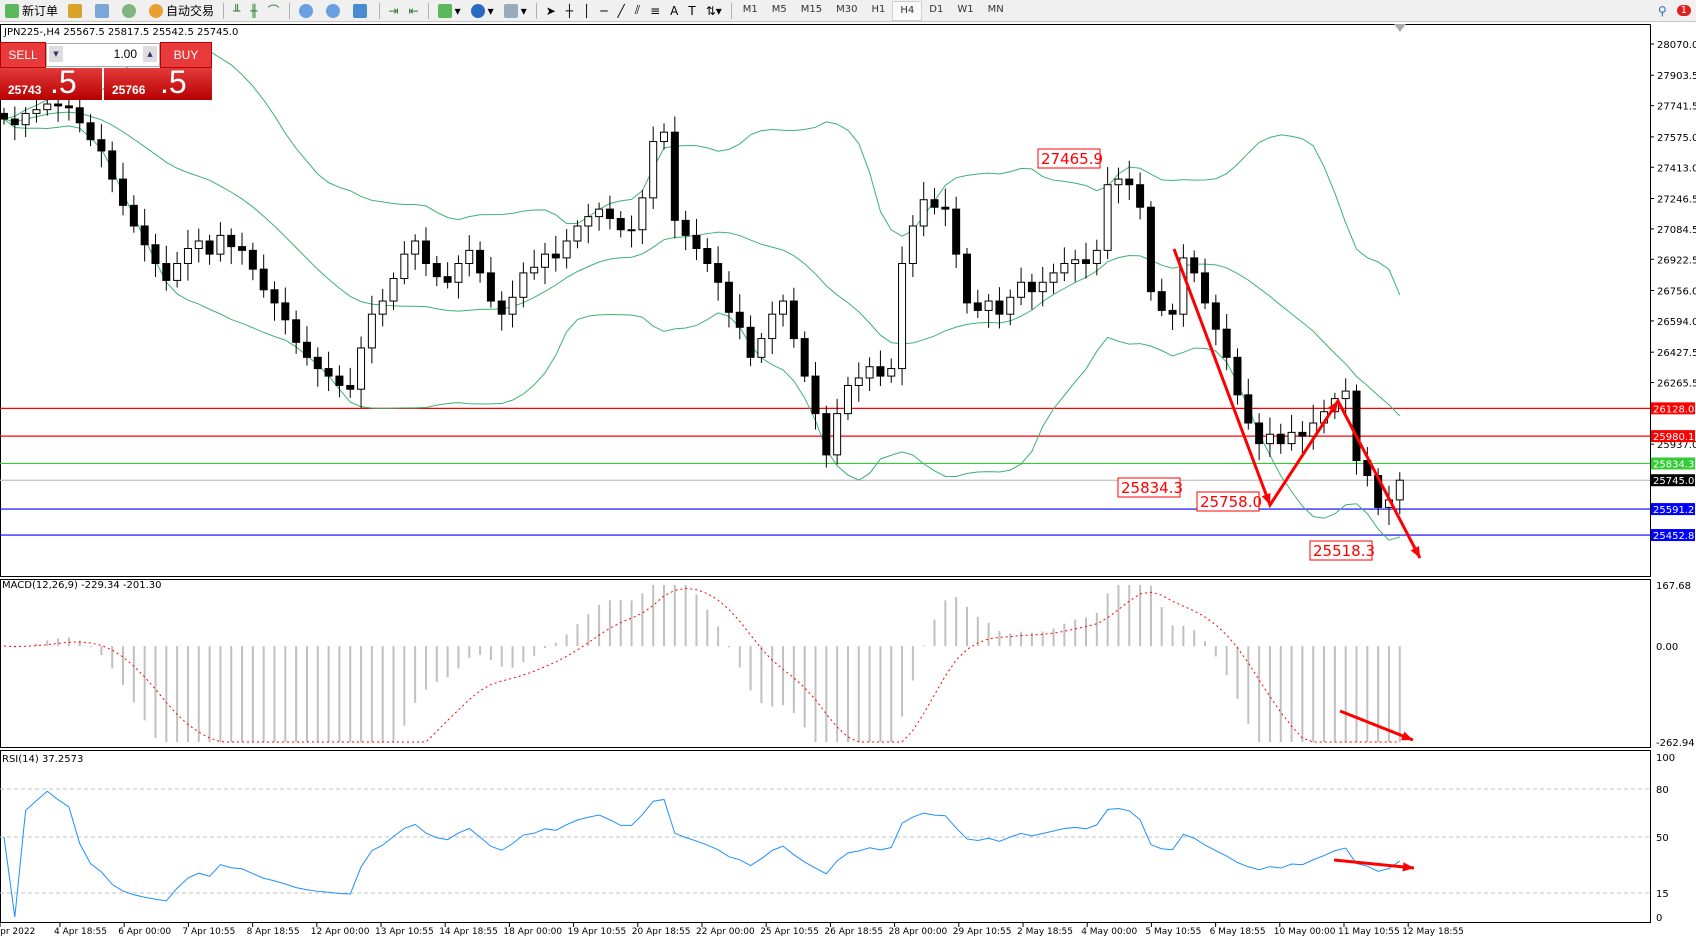  Describe the element at coordinates (413, 10) in the screenshot. I see `chart-shift-button: ⇤` at that location.